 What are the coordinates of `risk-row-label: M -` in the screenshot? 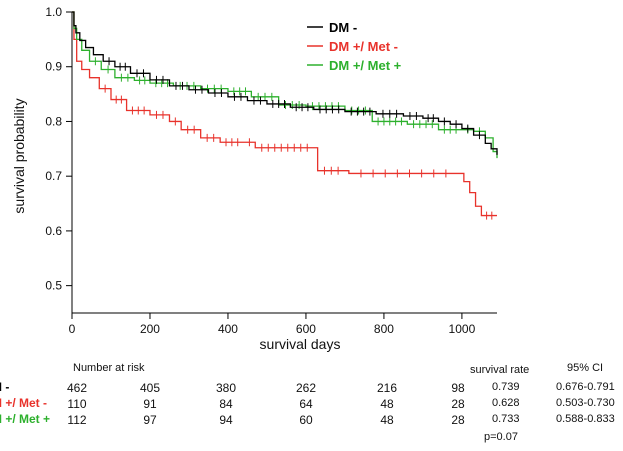 It's located at (5, 387).